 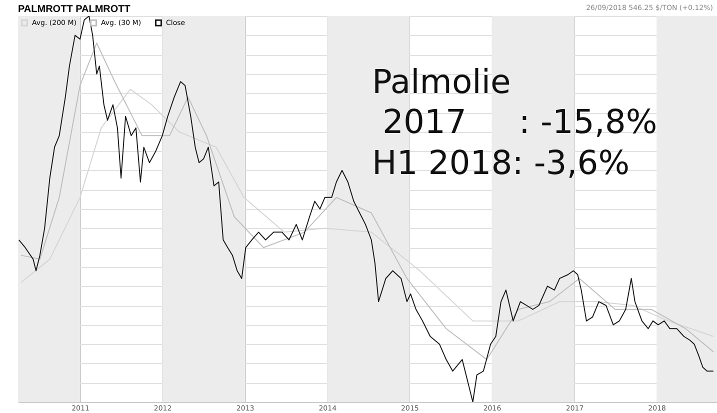 What do you see at coordinates (442, 82) in the screenshot?
I see `annotation: Palmolie` at bounding box center [442, 82].